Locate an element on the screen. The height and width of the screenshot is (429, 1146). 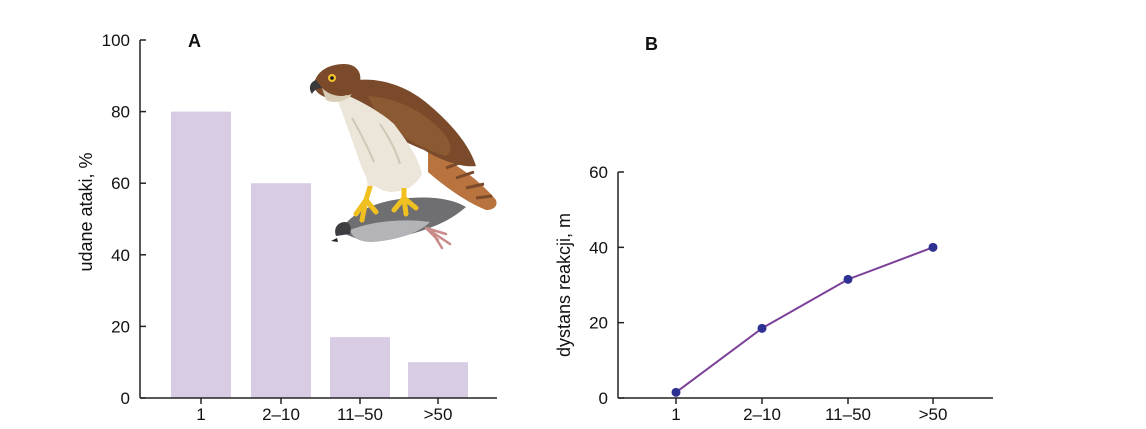
y-tick-label-a: 60 is located at coordinates (120, 183).